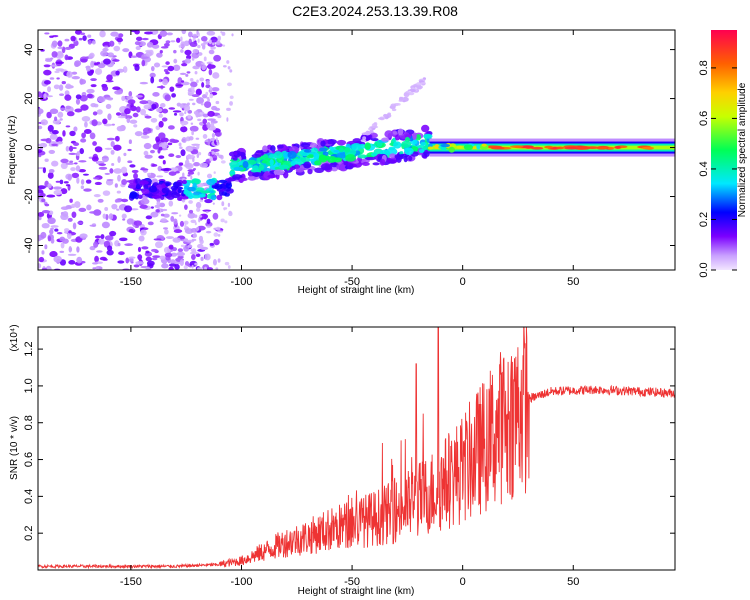 The height and width of the screenshot is (600, 750). I want to click on spectrogram-xtick-label: -150, so click(131, 282).